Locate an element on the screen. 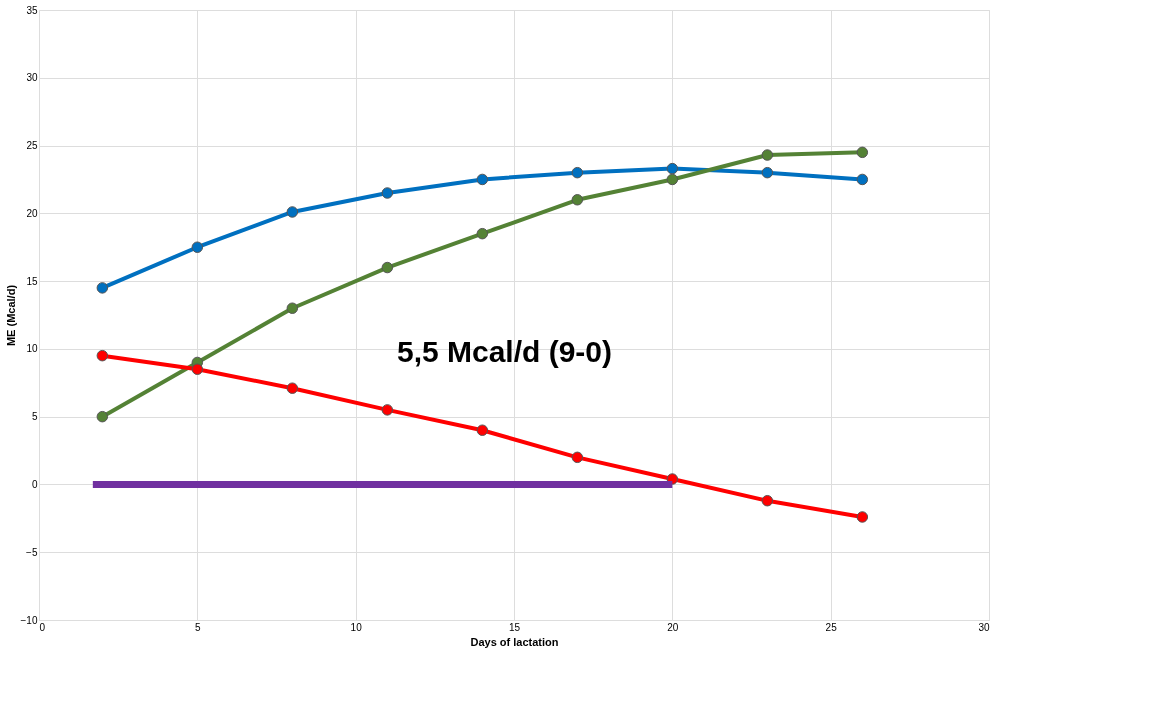  y-tick-label: 25 is located at coordinates (32, 146).